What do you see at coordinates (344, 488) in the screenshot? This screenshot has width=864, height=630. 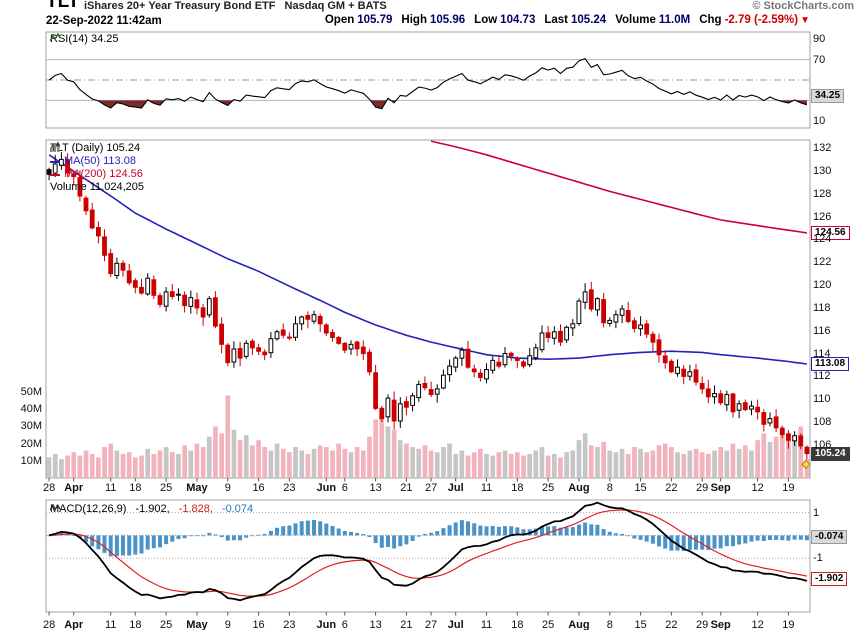 I see `x-tick-label: 6` at bounding box center [344, 488].